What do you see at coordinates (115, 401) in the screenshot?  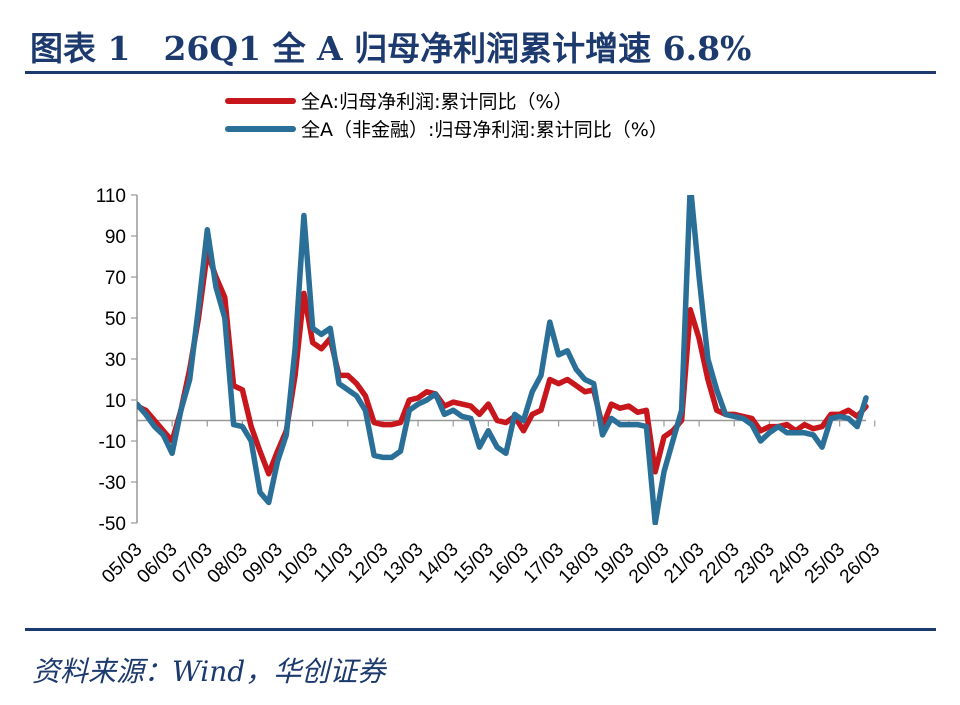 I see `y-tick-label: 10` at bounding box center [115, 401].